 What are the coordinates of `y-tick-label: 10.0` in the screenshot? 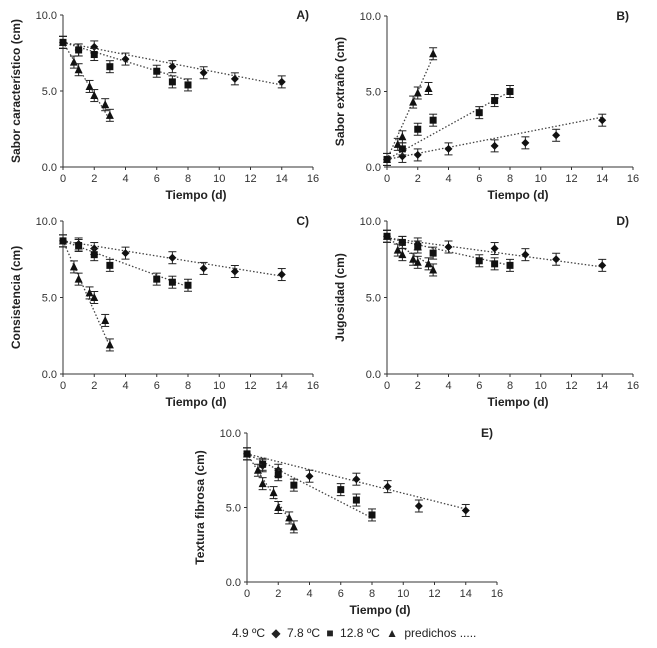 It's located at (230, 434).